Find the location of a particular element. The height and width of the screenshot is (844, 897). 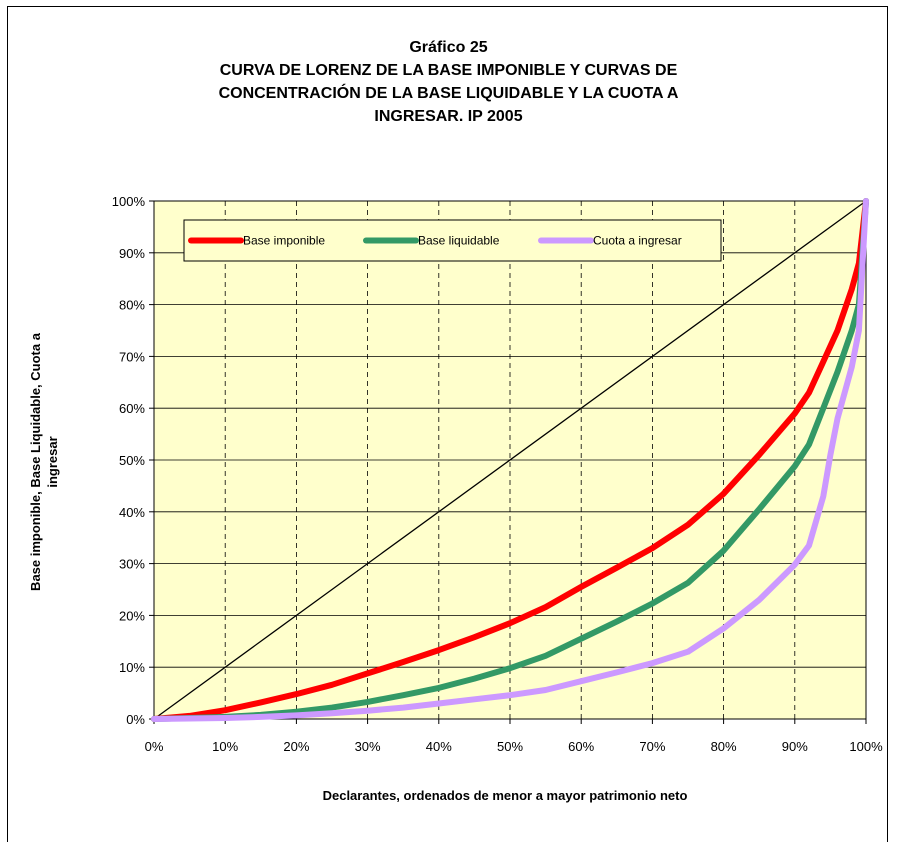

y-axis-title-line-1: Base imponible, Base Liquidable, Cuota a is located at coordinates (35, 461).